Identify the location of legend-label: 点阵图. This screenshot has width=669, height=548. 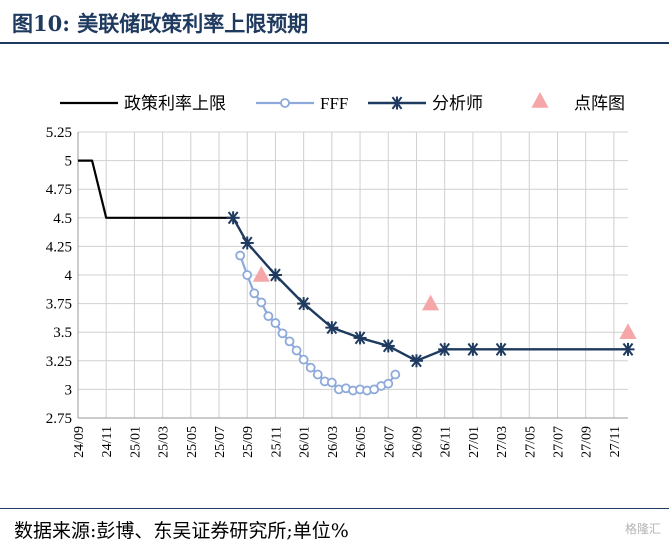
(599, 103).